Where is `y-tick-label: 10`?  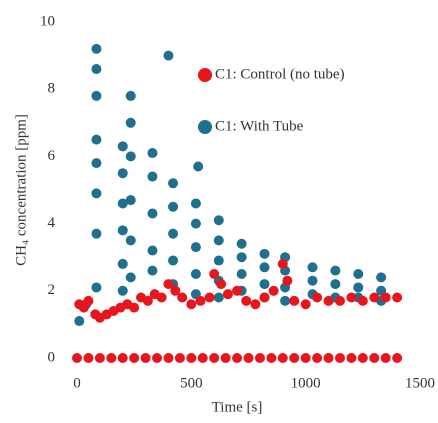
y-tick-label: 10 is located at coordinates (47, 21).